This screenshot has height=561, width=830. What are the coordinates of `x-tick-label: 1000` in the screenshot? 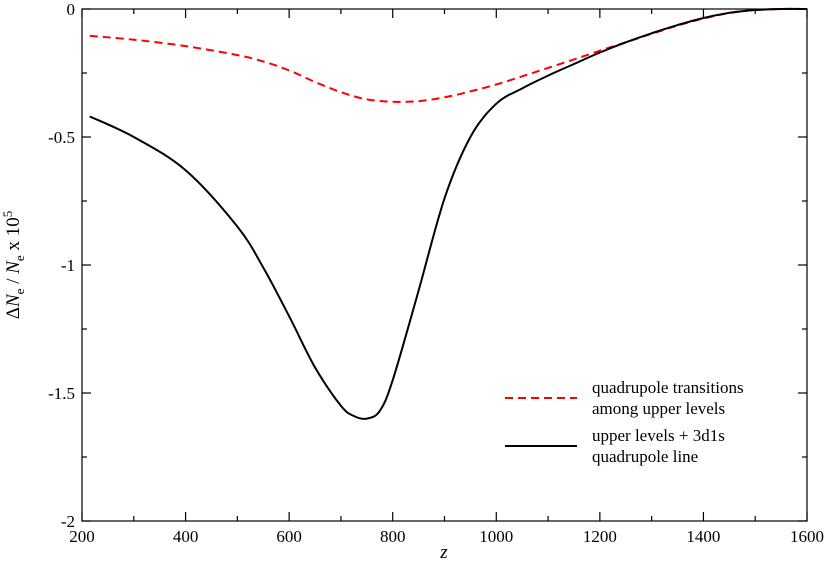 It's located at (496, 536).